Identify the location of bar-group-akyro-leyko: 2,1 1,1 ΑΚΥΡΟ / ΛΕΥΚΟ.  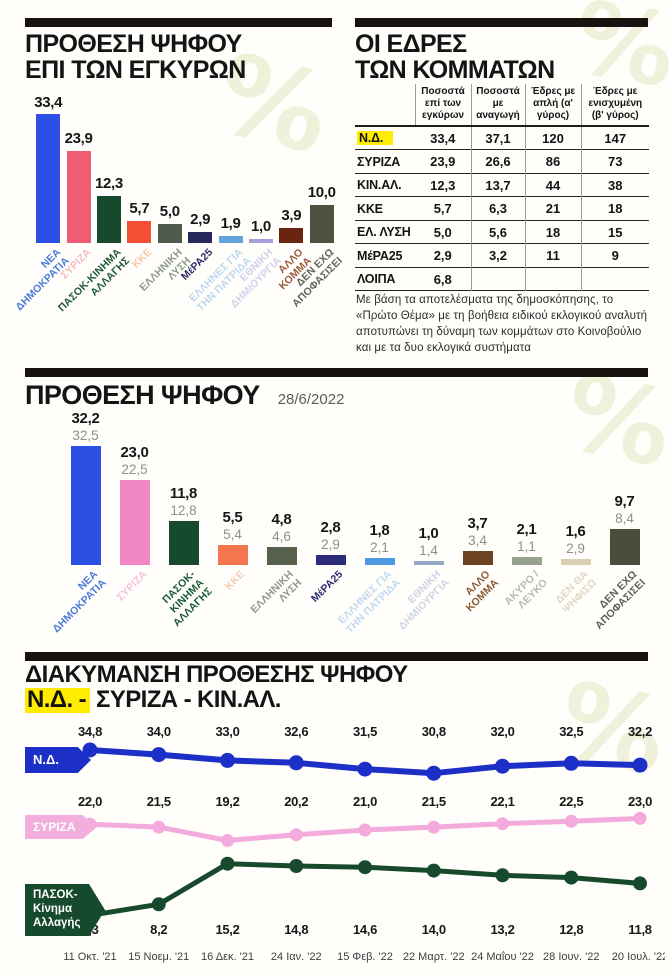
(526, 525).